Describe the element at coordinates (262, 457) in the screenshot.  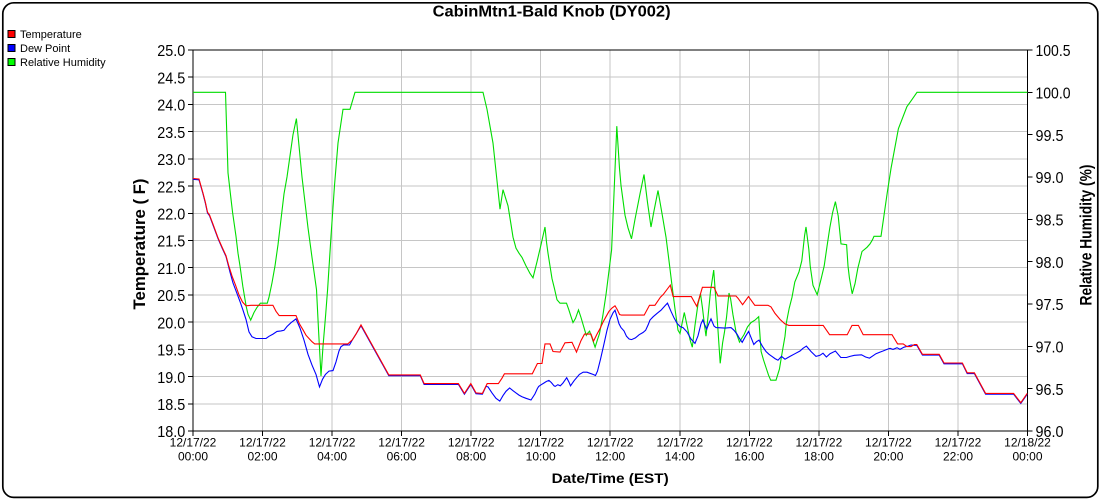
I see `svg-text: 02:00` at that location.